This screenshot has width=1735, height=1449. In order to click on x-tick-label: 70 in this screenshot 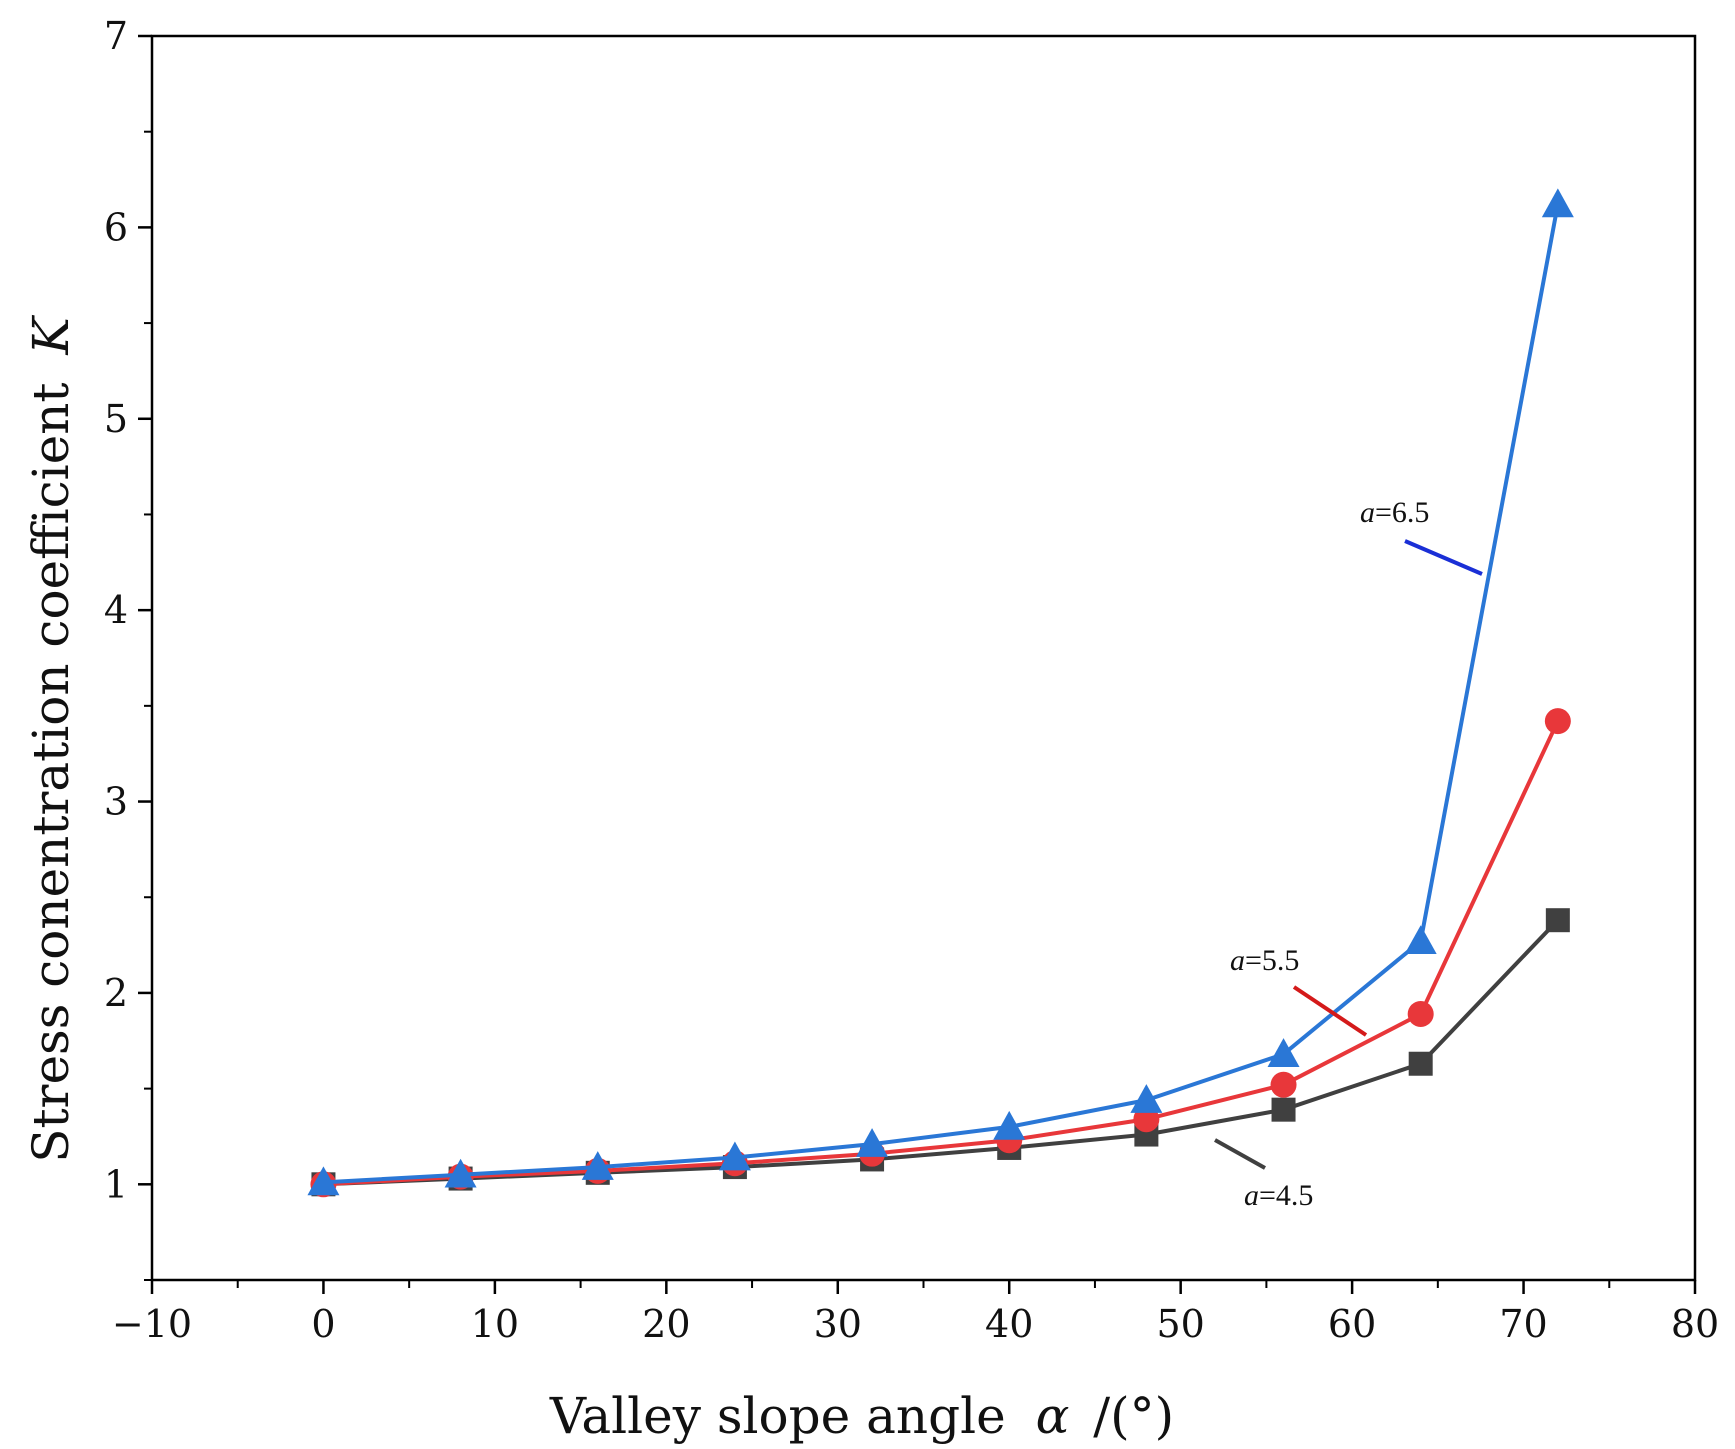, I will do `click(1523, 1324)`.